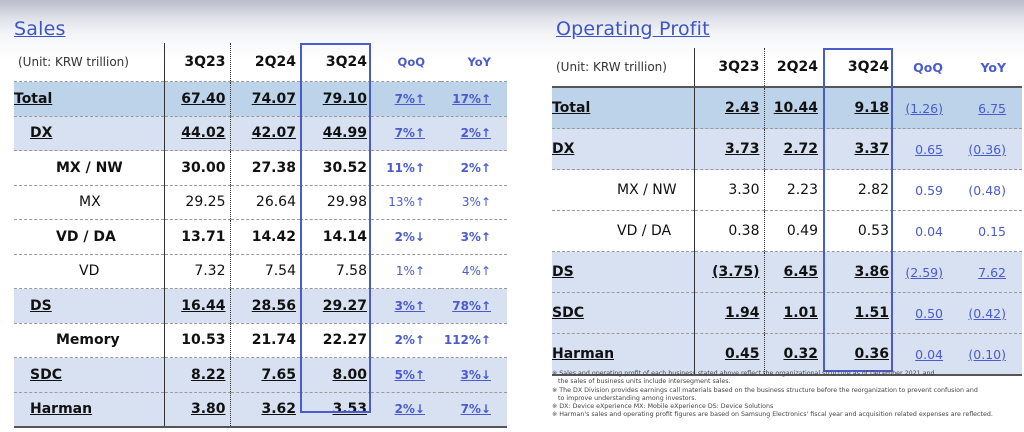 Image resolution: width=1024 pixels, height=432 pixels. I want to click on sales-qoq-value: 1%↑, so click(410, 271).